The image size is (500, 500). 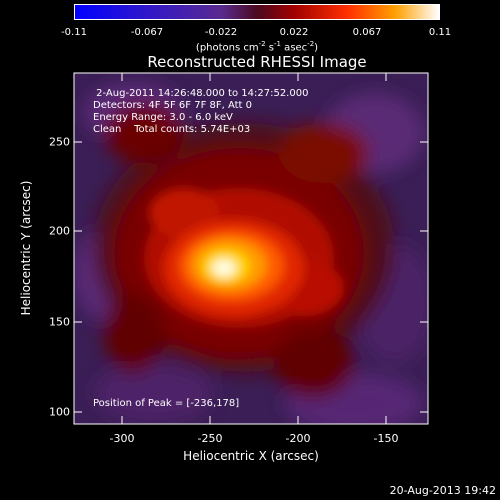 I want to click on info-detectors: Detectors: 4F 5F 6F 7F 8F, Att 0, so click(x=173, y=105).